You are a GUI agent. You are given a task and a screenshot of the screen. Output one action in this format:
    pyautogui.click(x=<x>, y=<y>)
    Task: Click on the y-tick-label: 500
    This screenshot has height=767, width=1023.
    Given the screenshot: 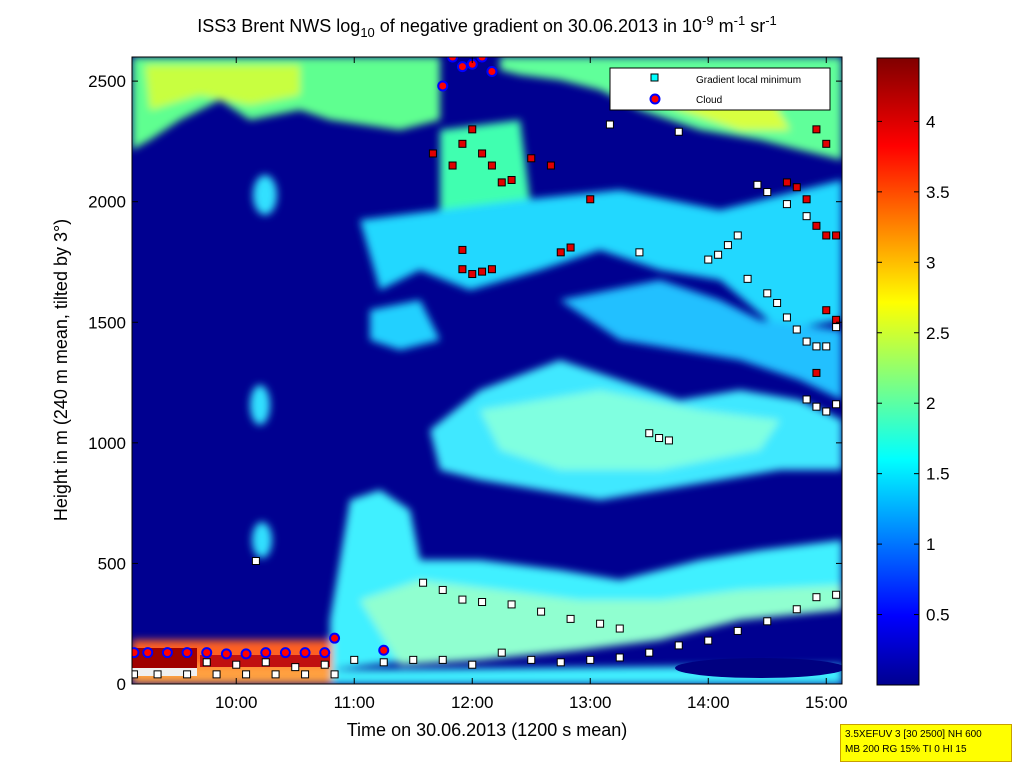 What is the action you would take?
    pyautogui.click(x=112, y=563)
    